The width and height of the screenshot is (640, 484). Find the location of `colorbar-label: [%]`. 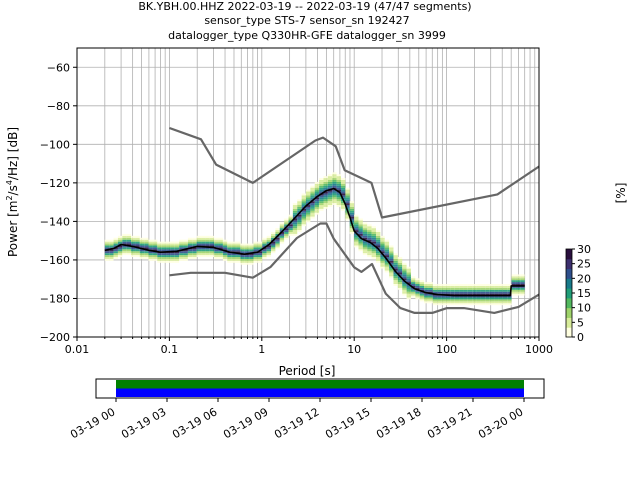

colorbar-label: [%] is located at coordinates (621, 193).